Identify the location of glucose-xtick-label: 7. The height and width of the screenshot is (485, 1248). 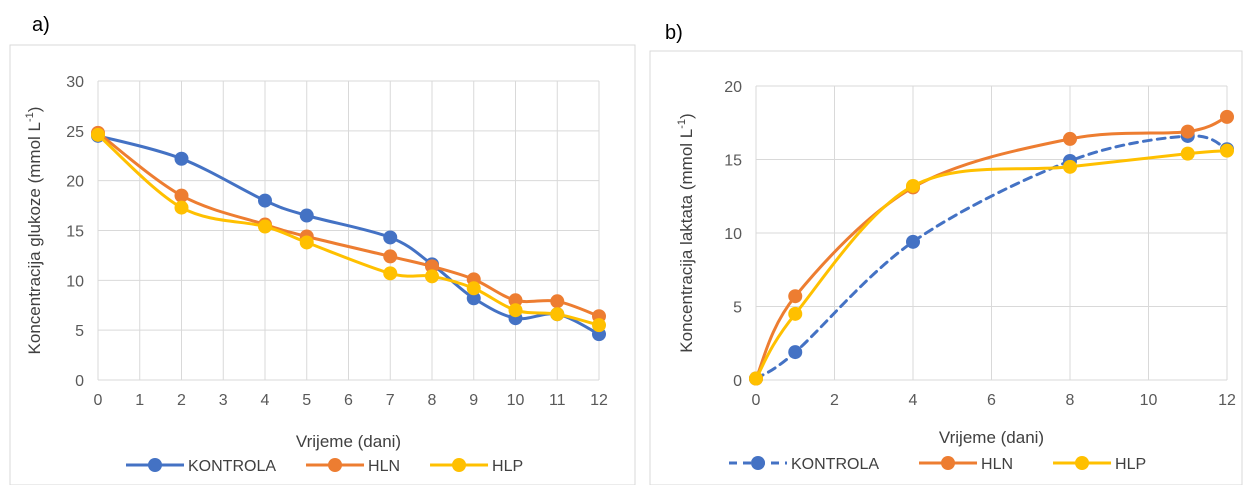
(390, 400).